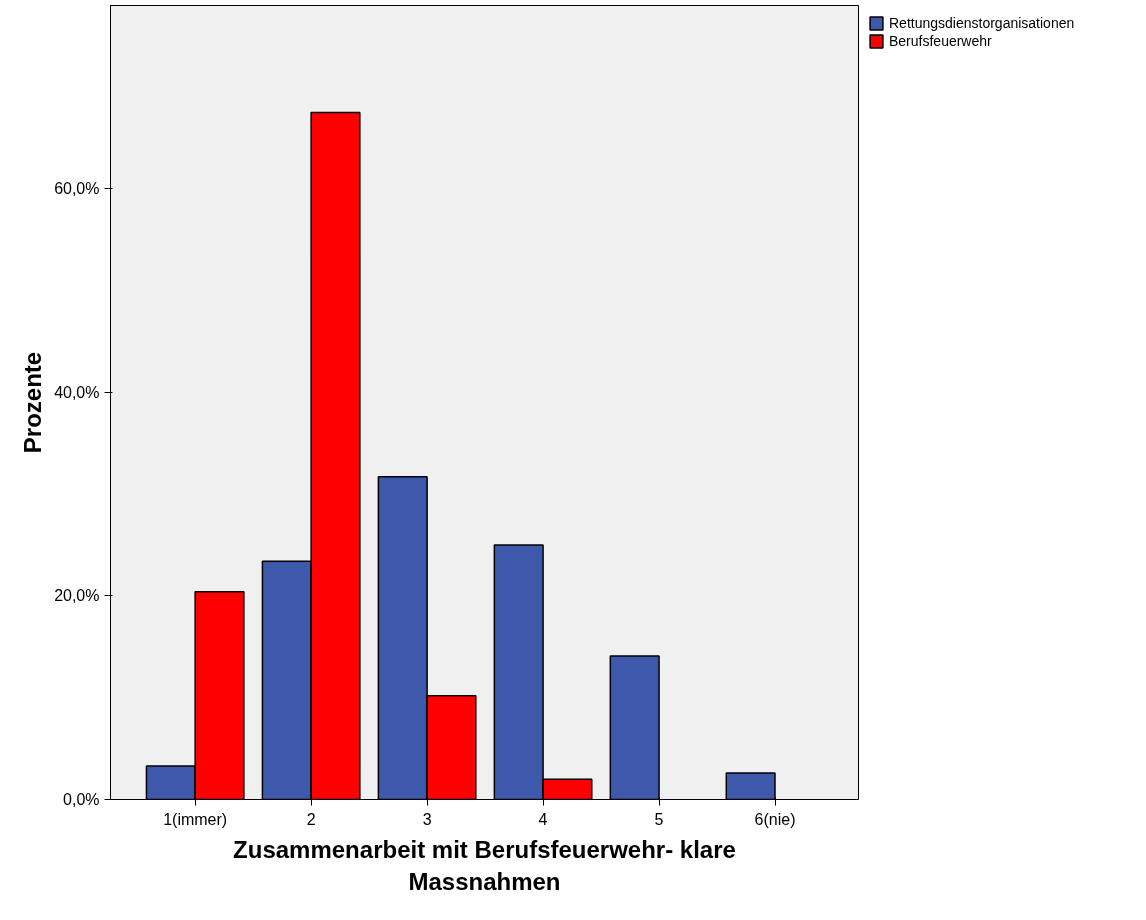 The height and width of the screenshot is (920, 1146). Describe the element at coordinates (484, 865) in the screenshot. I see `x-axis-title: Zusammenarbeit mit Berufsfeuerwehr- klare Massnahmen` at that location.